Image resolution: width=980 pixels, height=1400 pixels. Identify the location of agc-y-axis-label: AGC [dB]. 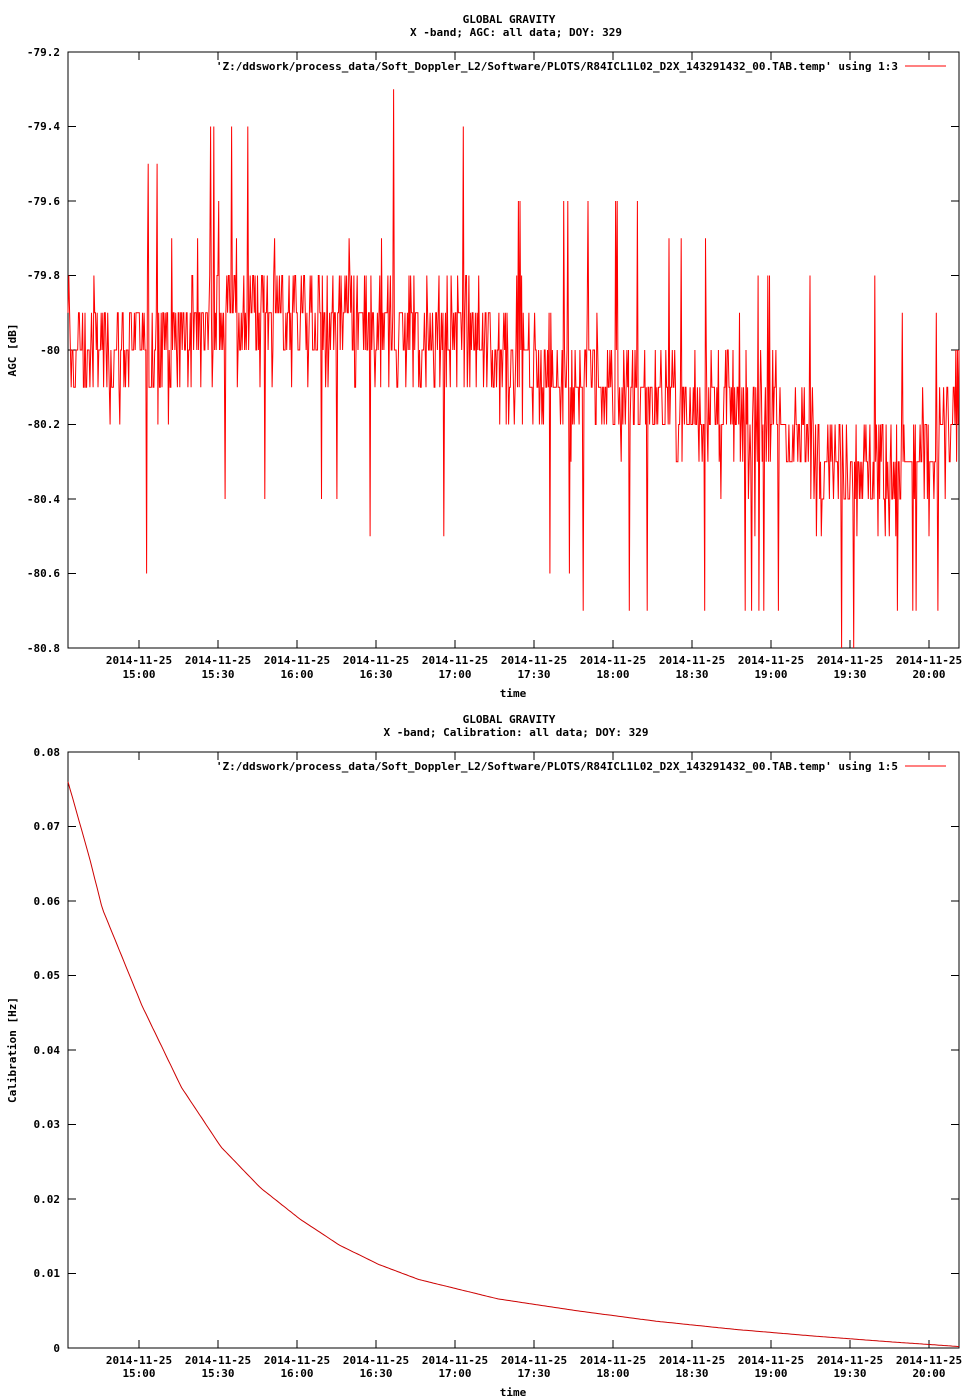
(12, 350).